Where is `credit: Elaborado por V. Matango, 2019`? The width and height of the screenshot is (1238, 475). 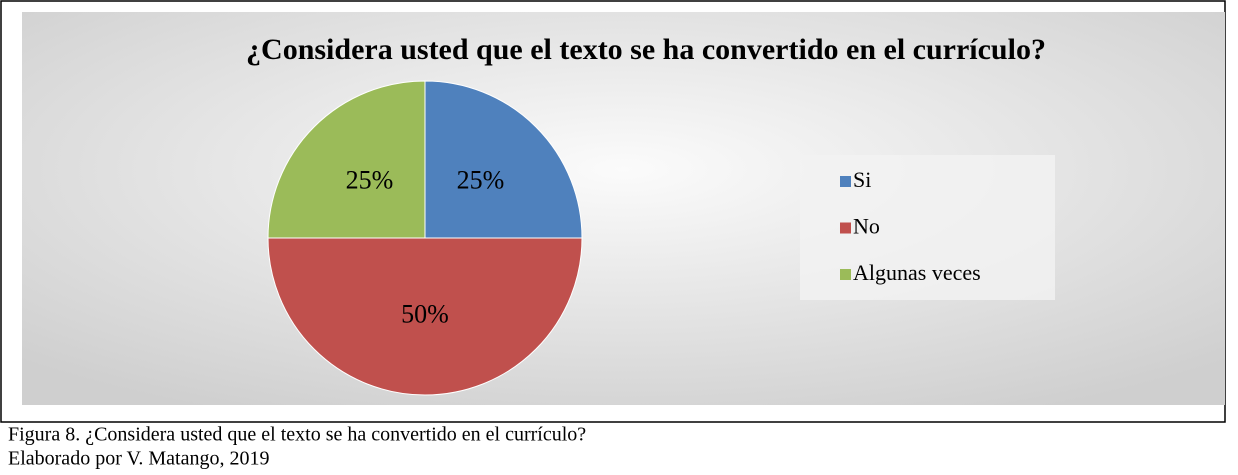
credit: Elaborado por V. Matango, 2019 is located at coordinates (138, 459).